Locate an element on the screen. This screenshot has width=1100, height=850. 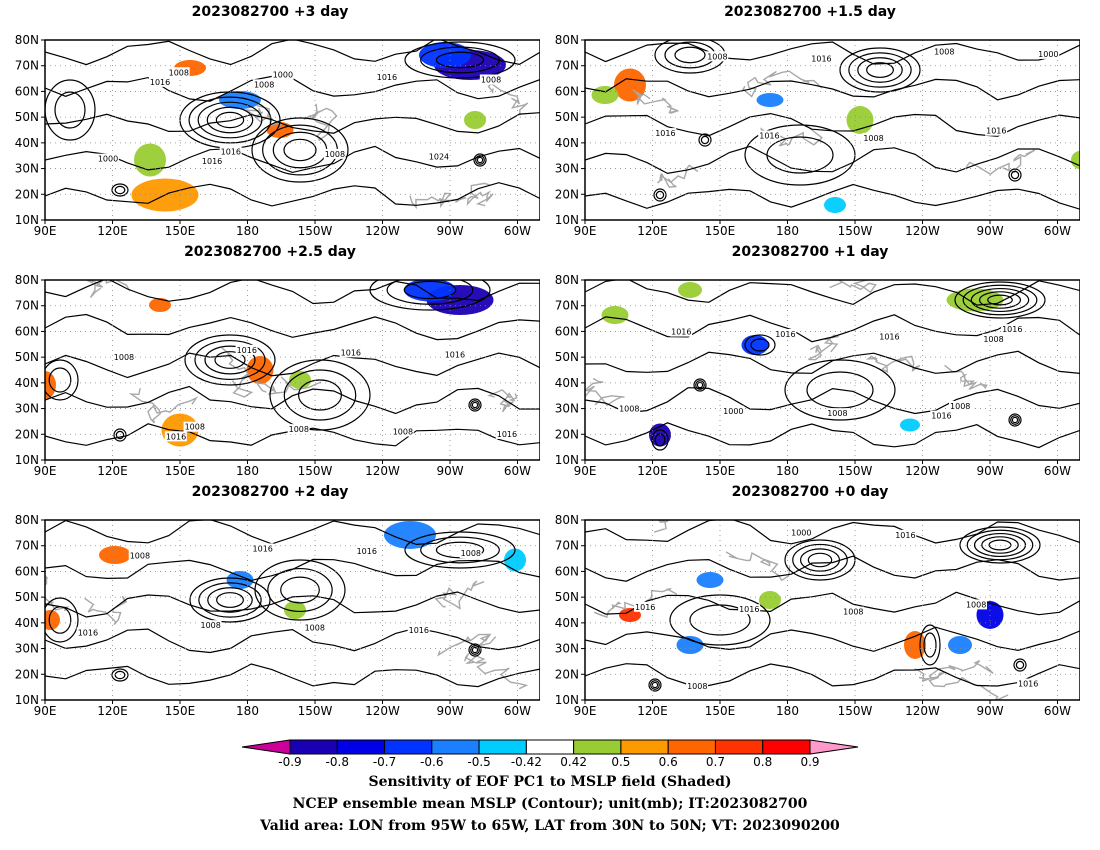
colorbar-tick-label: -0.9 is located at coordinates (289, 761).